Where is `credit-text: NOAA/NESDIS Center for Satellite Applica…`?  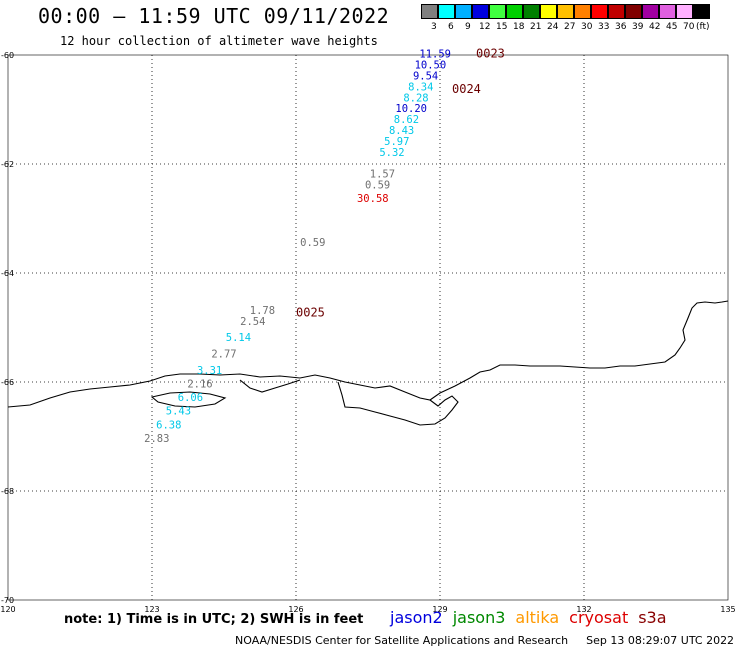 credit-text: NOAA/NESDIS Center for Satellite Applica… is located at coordinates (402, 640).